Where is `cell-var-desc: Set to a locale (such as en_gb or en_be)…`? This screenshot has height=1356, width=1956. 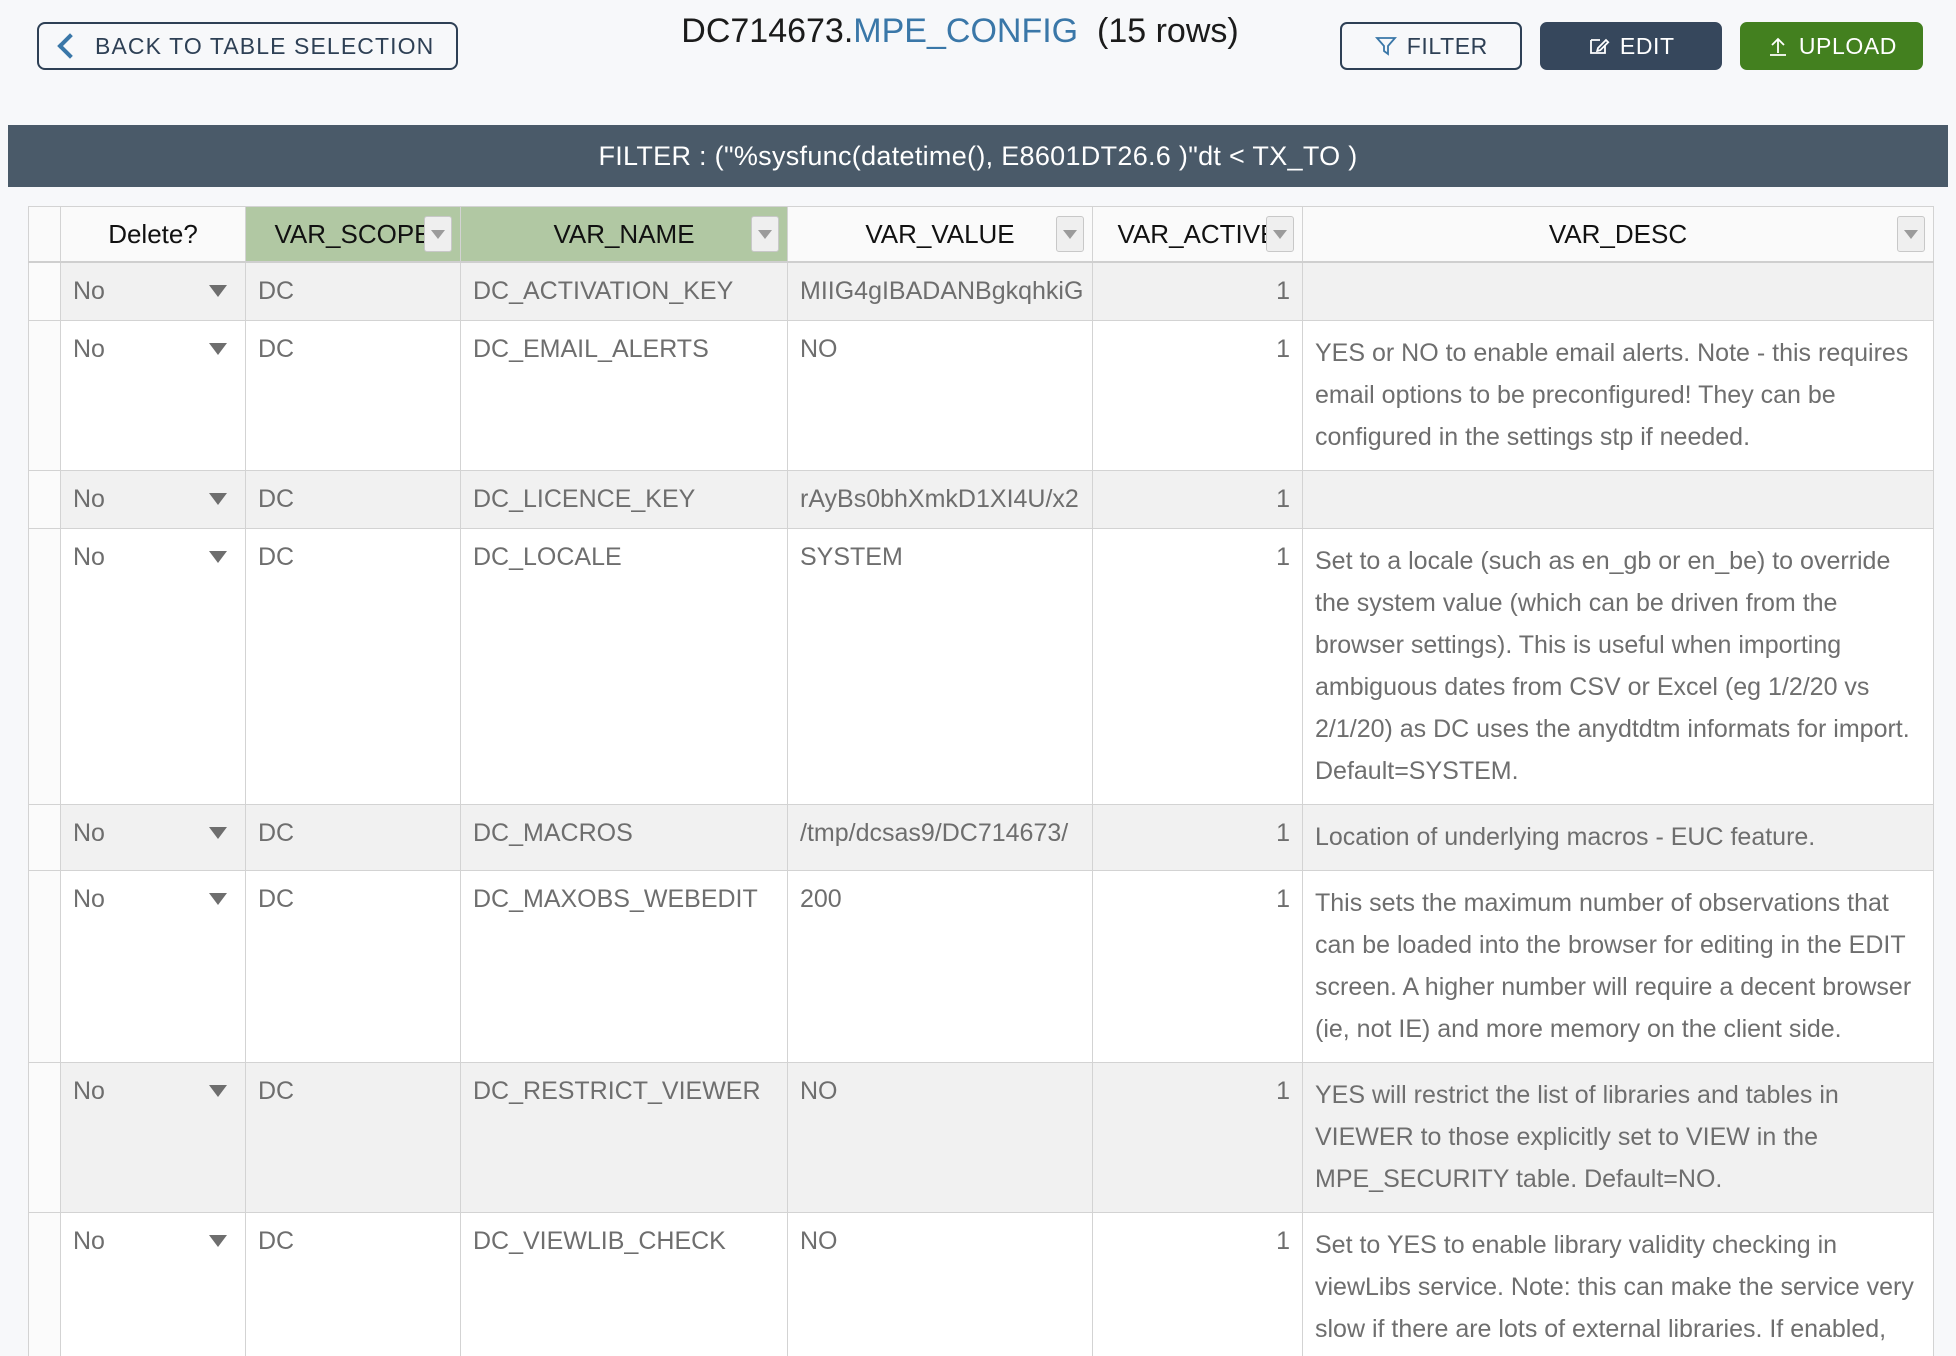 cell-var-desc: Set to a locale (such as en_gb or en_be)… is located at coordinates (1618, 666).